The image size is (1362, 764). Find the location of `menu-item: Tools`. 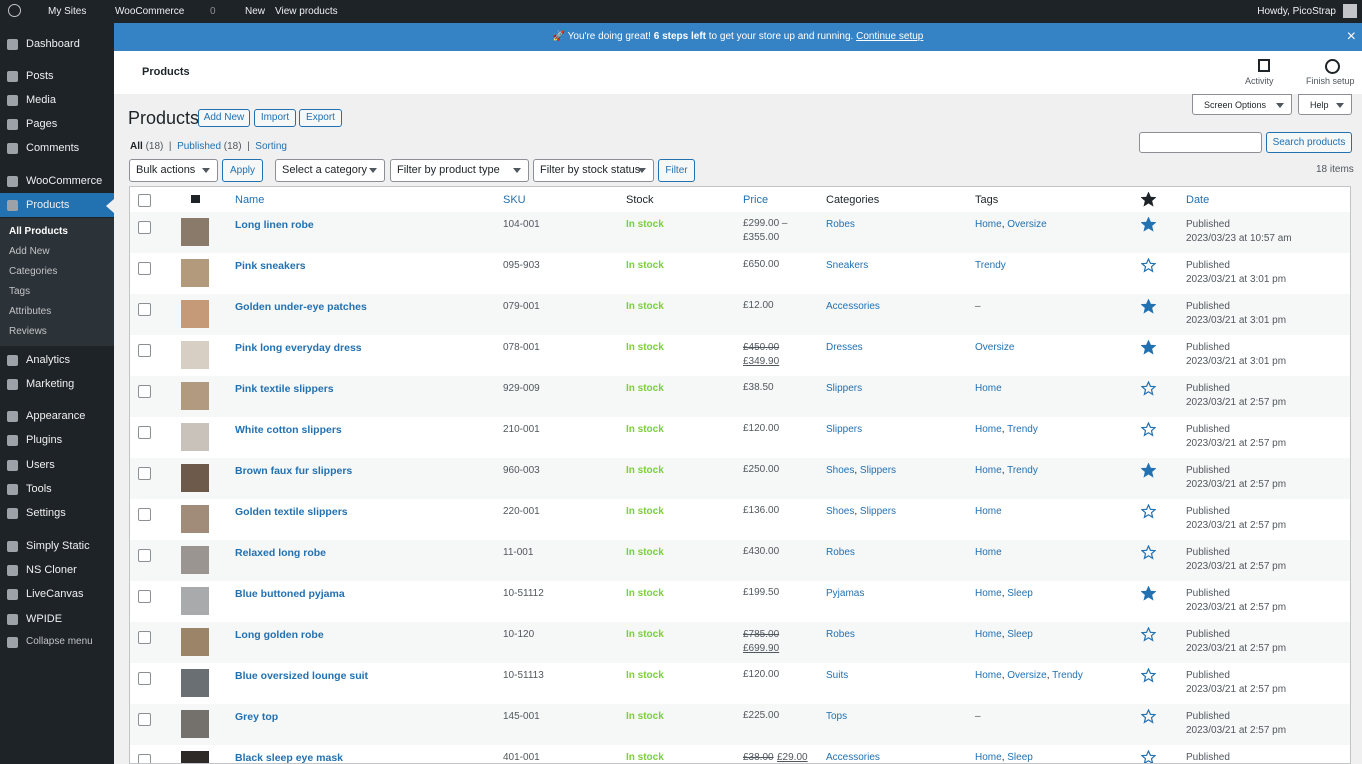

menu-item: Tools is located at coordinates (57, 489).